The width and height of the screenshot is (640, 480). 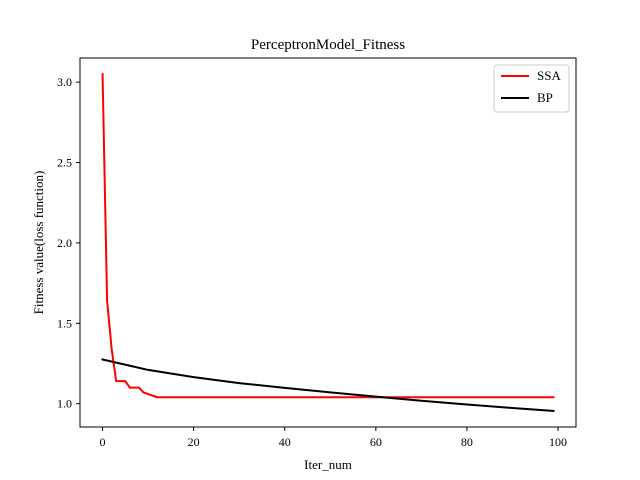 What do you see at coordinates (549, 75) in the screenshot?
I see `legend-label-ssa: SSA` at bounding box center [549, 75].